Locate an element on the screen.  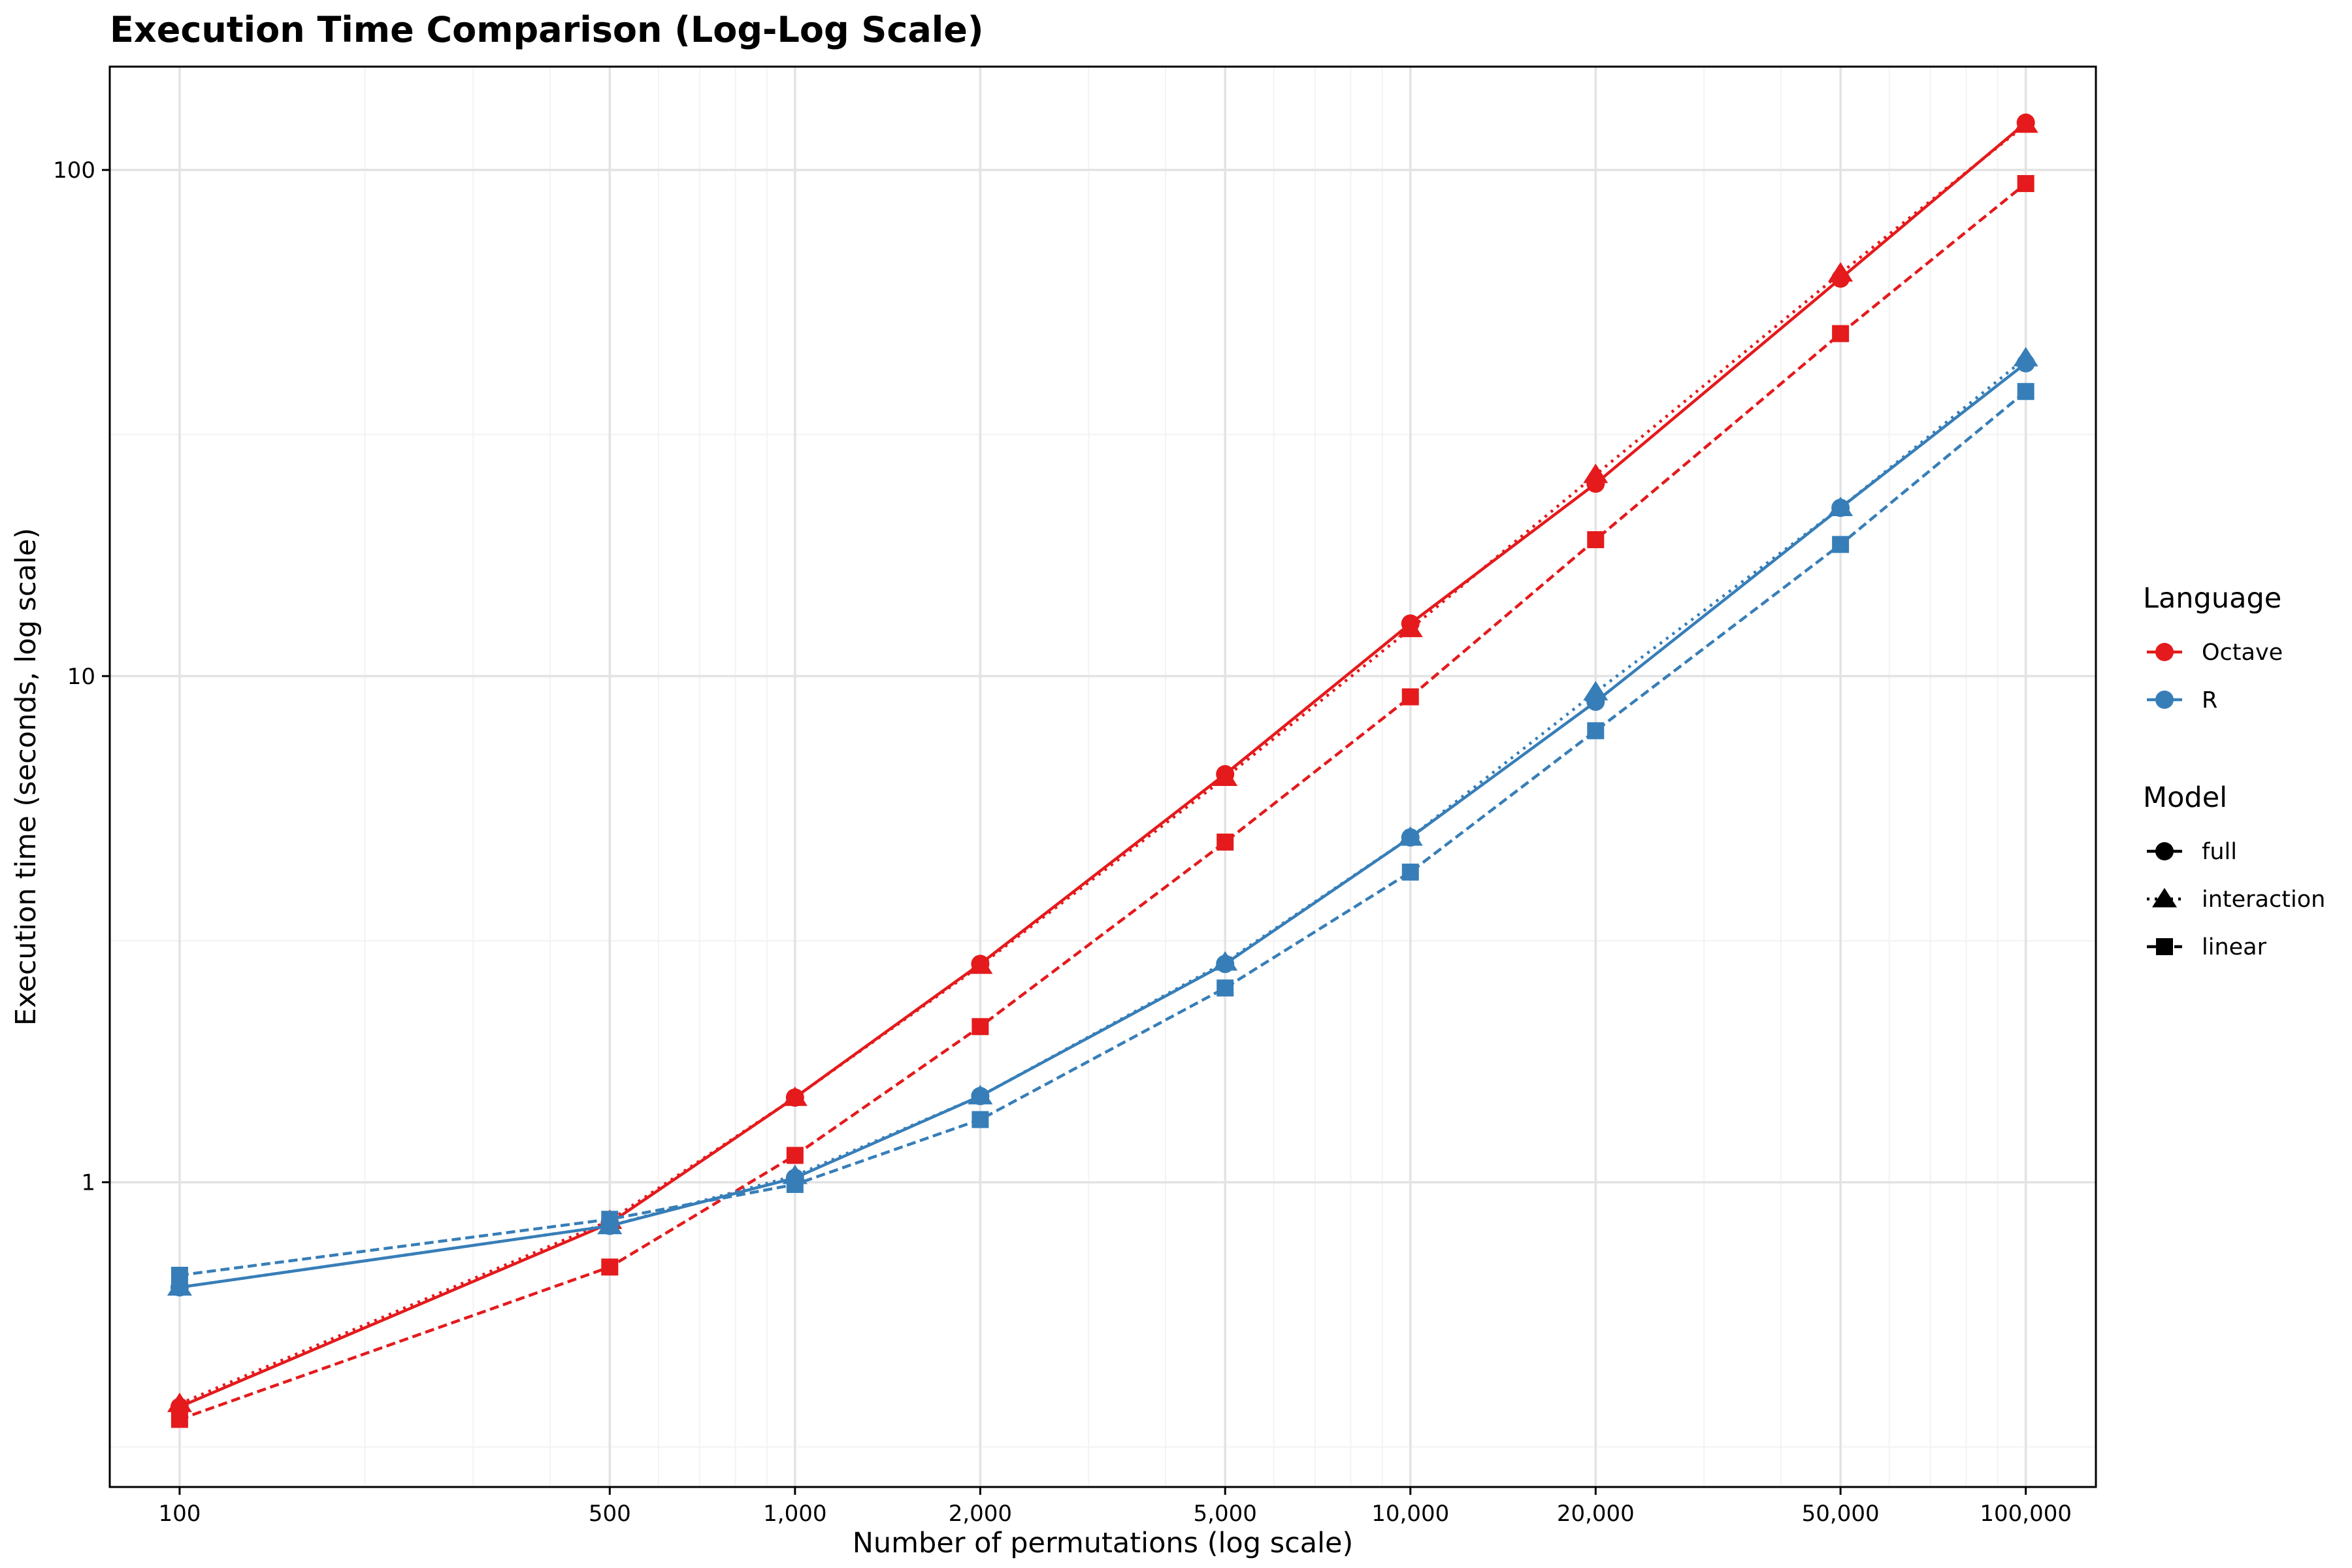
legend-item-linear: linear is located at coordinates (2207, 947).